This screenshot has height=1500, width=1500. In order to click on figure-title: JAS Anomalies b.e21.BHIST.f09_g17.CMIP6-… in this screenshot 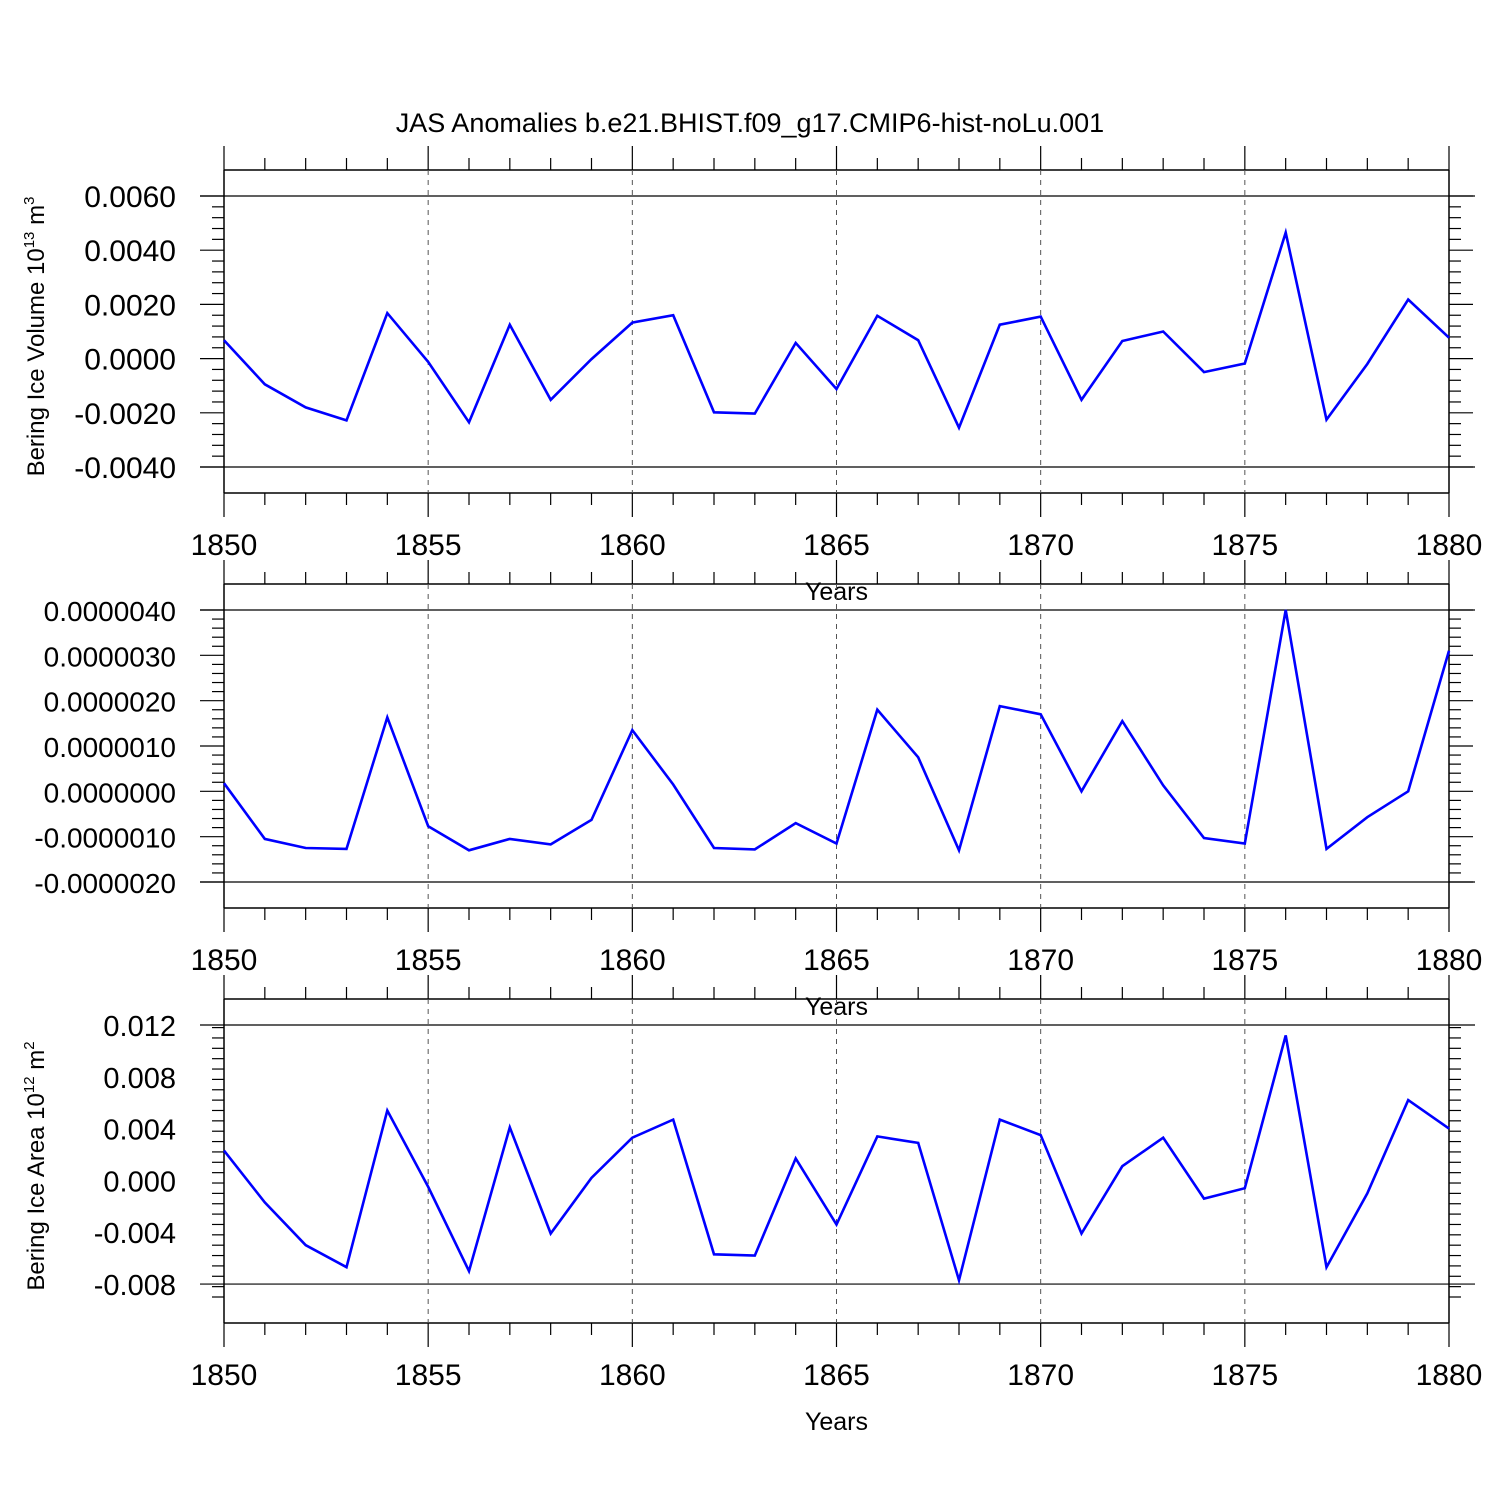, I will do `click(750, 123)`.